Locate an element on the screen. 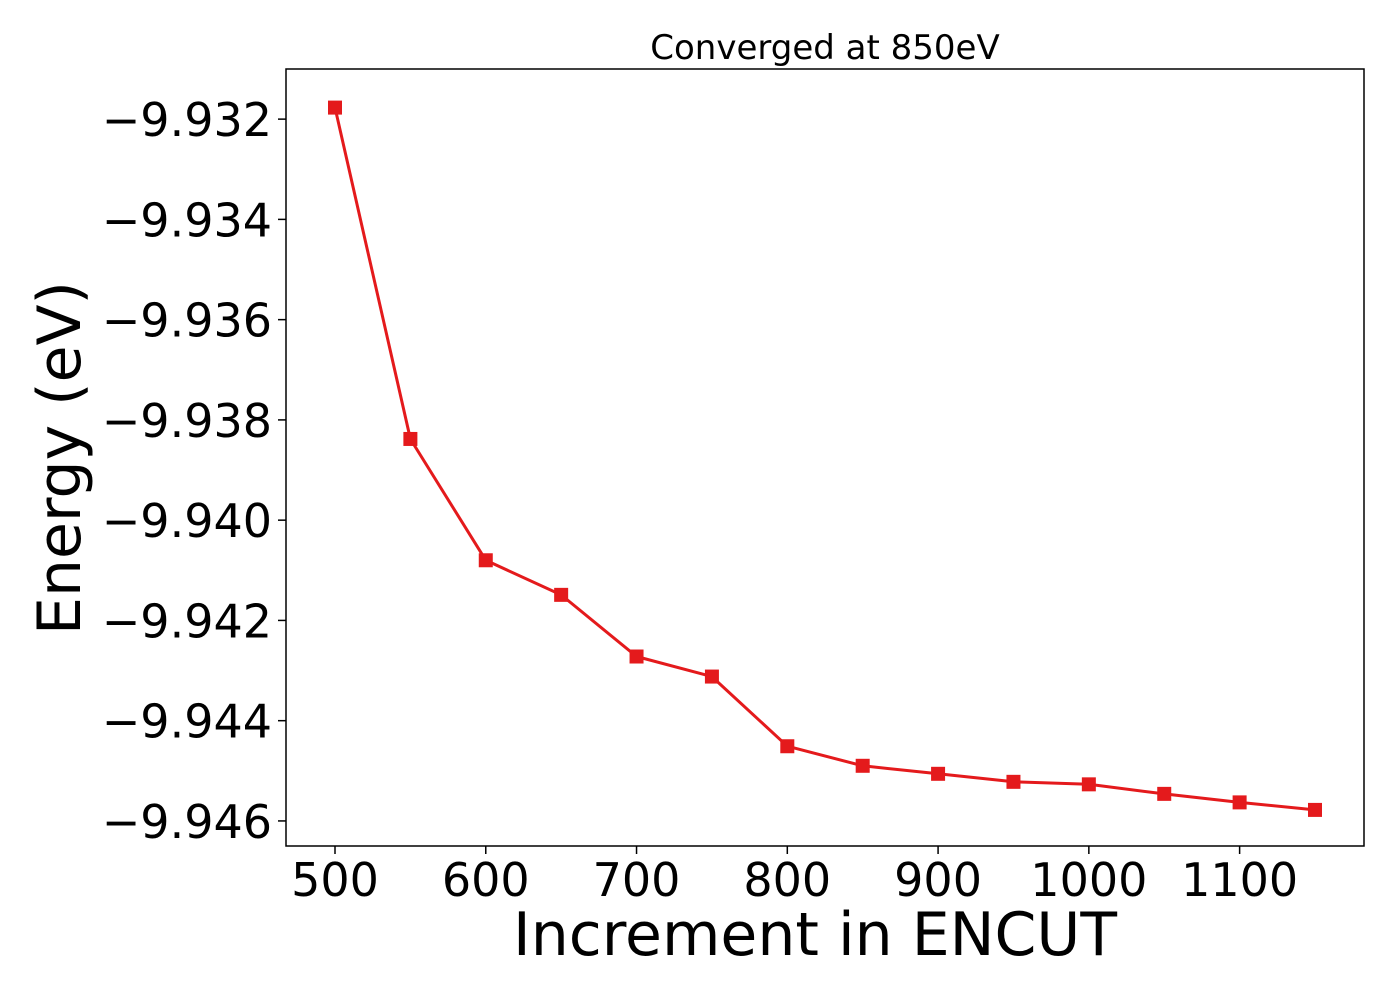 The width and height of the screenshot is (1400, 1000). x-tick-label: 800 is located at coordinates (787, 880).